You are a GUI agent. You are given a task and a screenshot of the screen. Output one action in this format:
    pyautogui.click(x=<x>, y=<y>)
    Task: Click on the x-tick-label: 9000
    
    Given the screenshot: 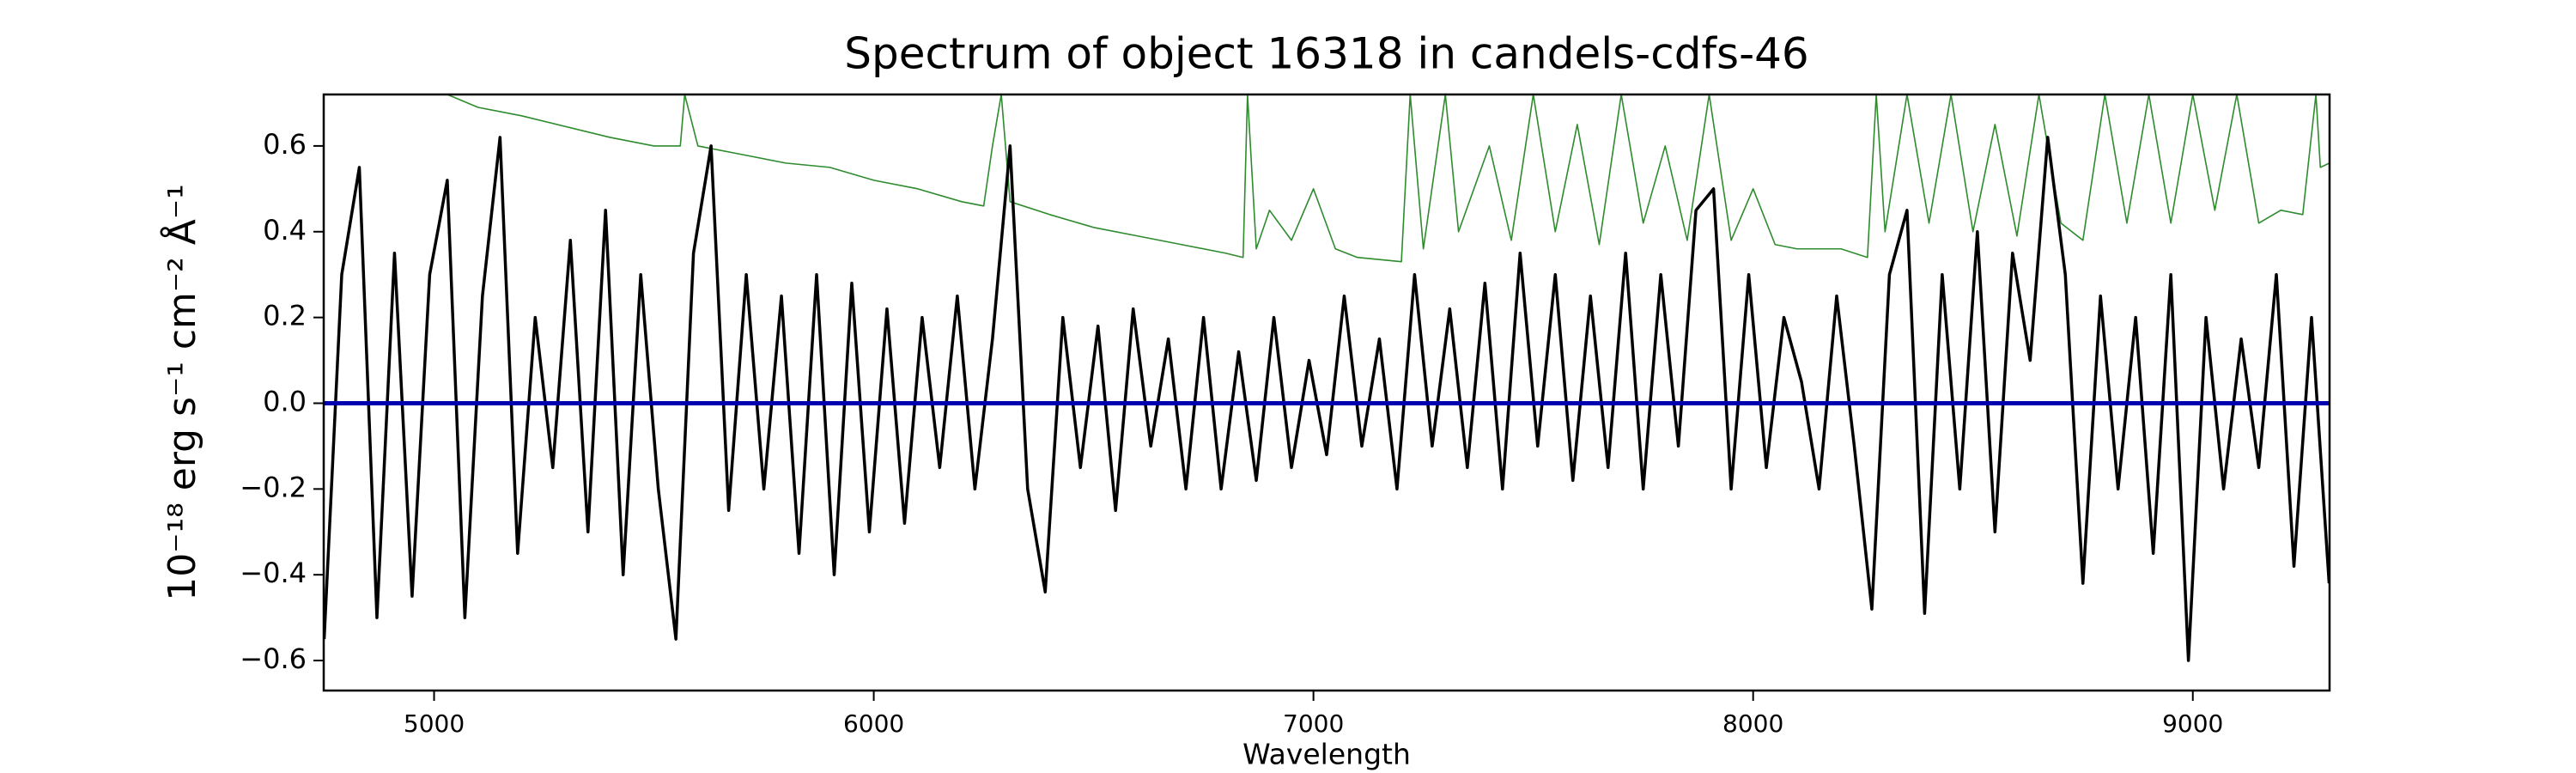 What is the action you would take?
    pyautogui.click(x=2192, y=723)
    